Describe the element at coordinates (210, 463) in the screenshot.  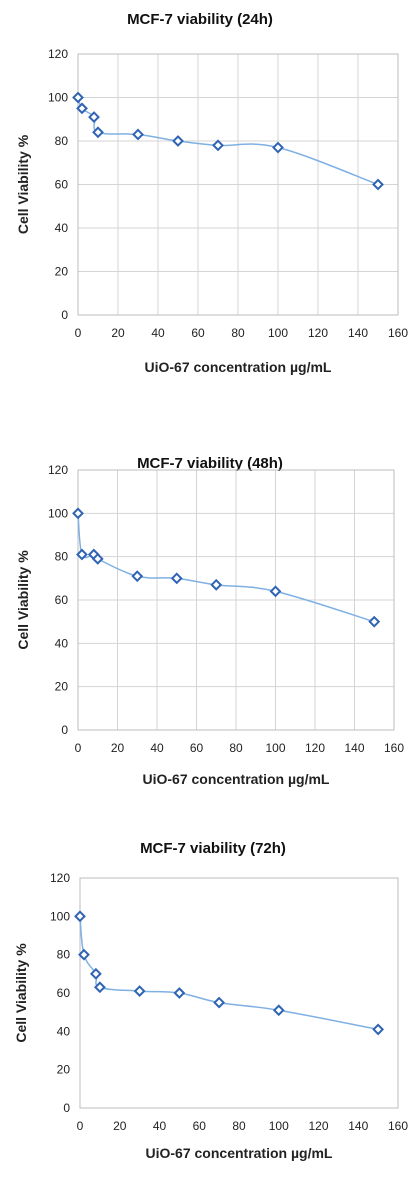
I see `chart-title: MCF-7 viability (48h)` at that location.